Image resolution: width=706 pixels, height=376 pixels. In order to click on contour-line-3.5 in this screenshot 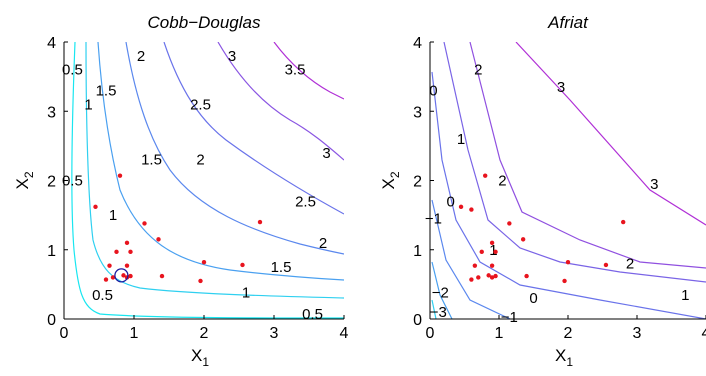, I will do `click(308, 71)`.